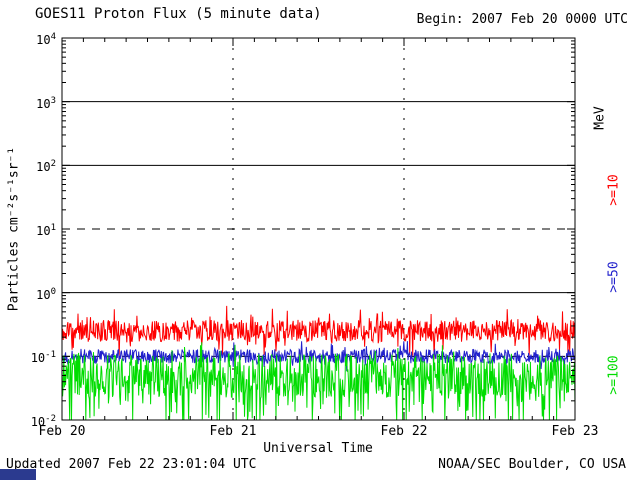 This screenshot has width=640, height=480. I want to click on y-tick-label: 10-2, so click(43, 421).